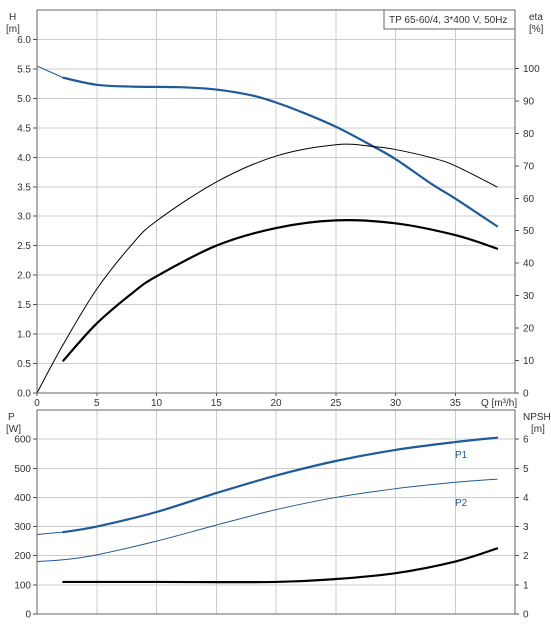 This screenshot has width=551, height=626. Describe the element at coordinates (396, 403) in the screenshot. I see `x-tick-label: 30` at that location.